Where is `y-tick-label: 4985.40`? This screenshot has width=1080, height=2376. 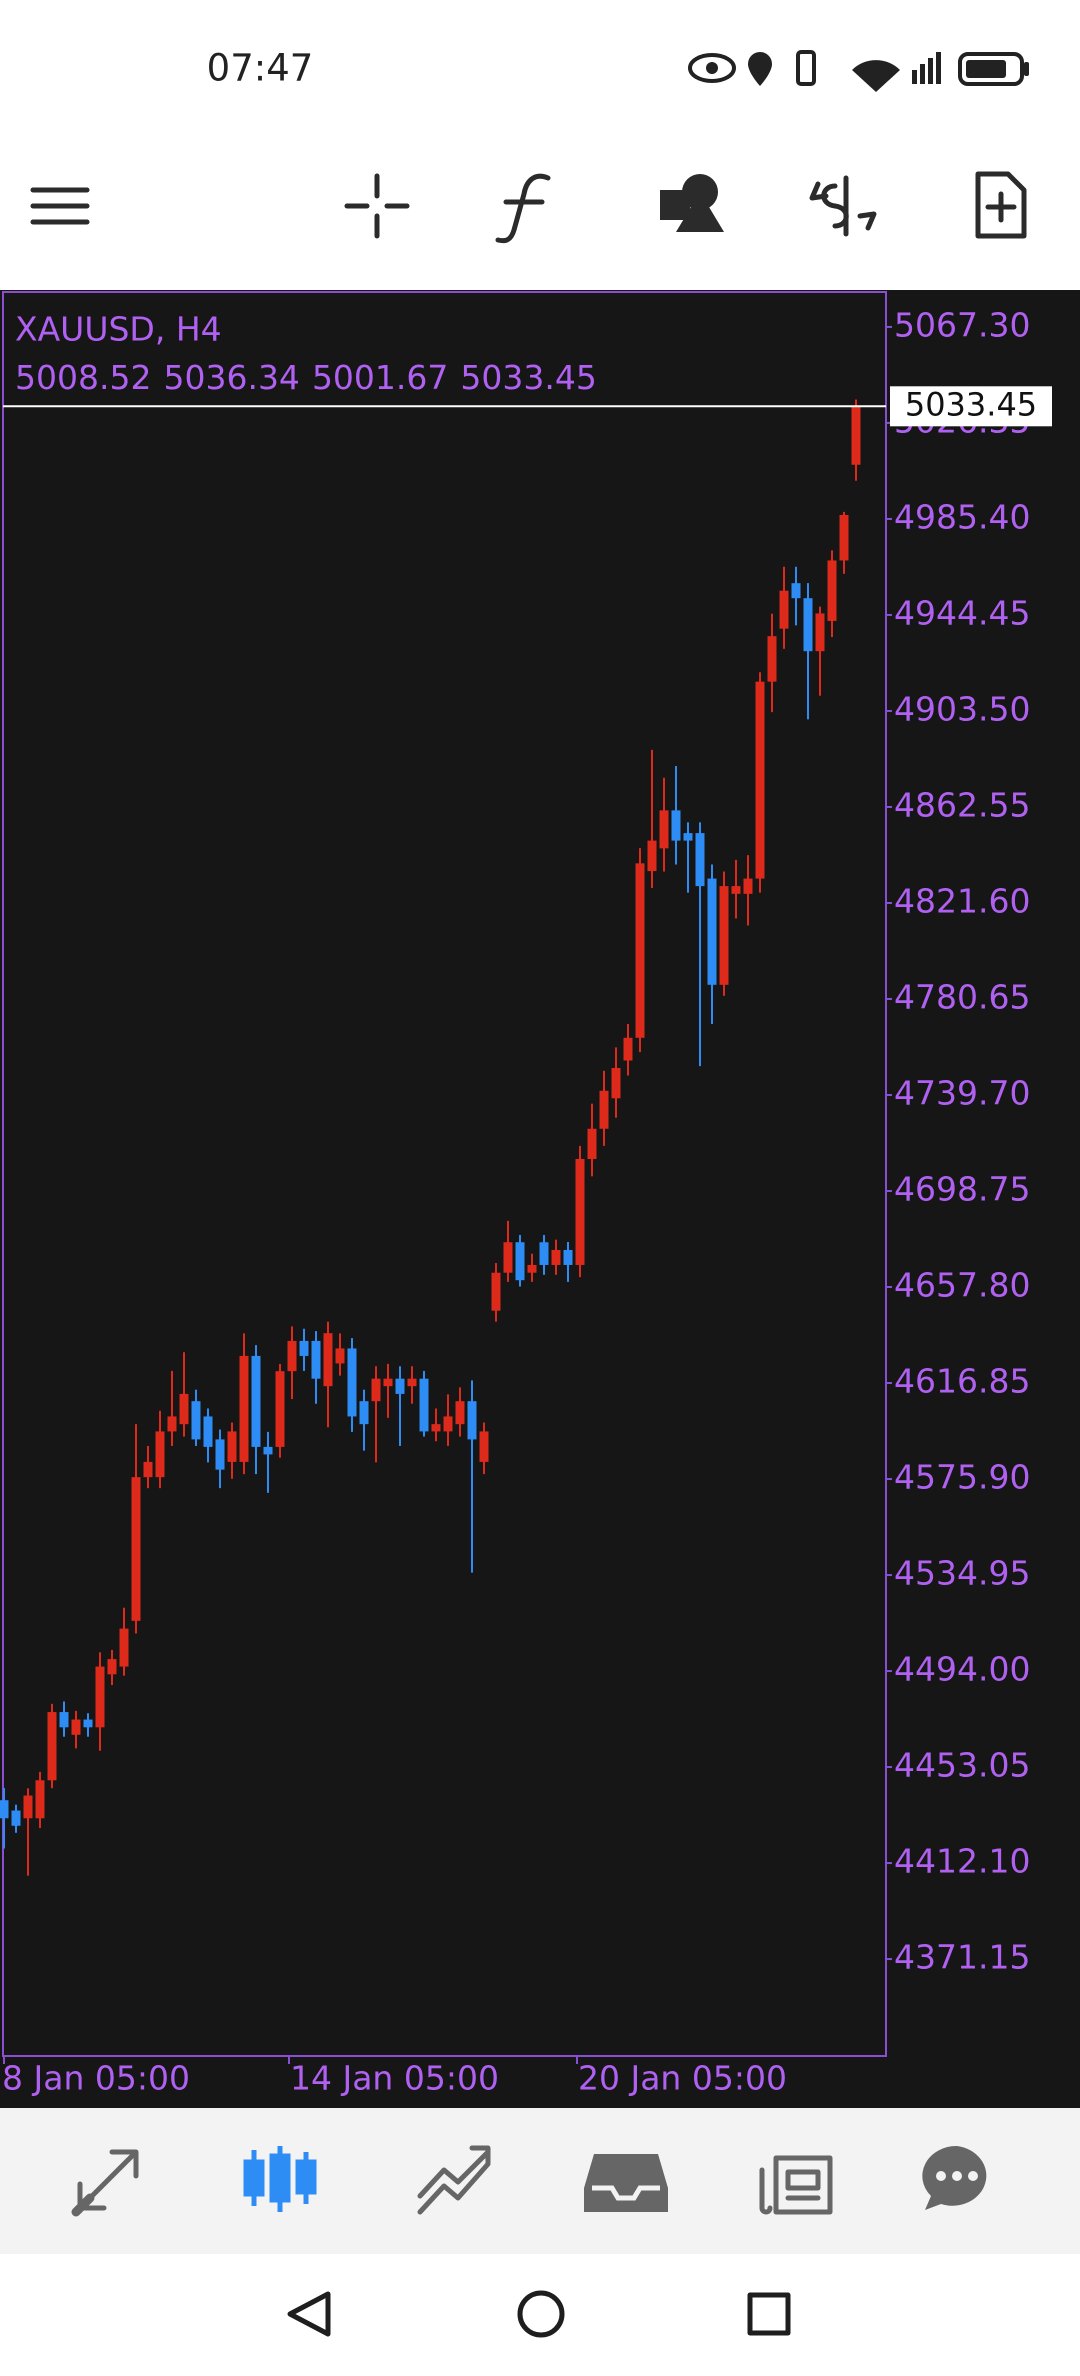
y-tick-label: 4985.40 is located at coordinates (962, 516).